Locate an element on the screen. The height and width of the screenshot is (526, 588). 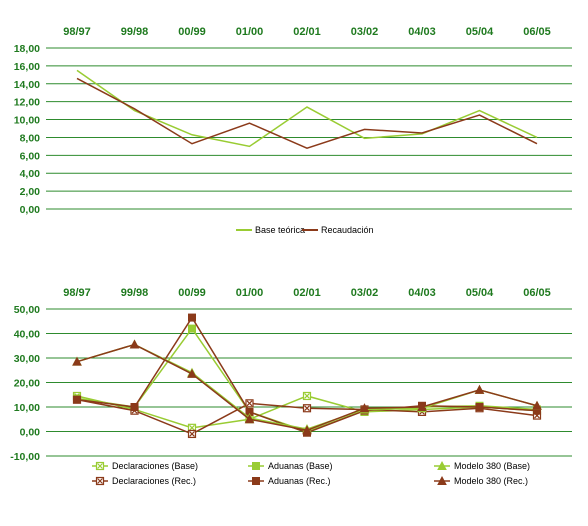
legend-item: Modelo 380 (Base) is located at coordinates (482, 465).